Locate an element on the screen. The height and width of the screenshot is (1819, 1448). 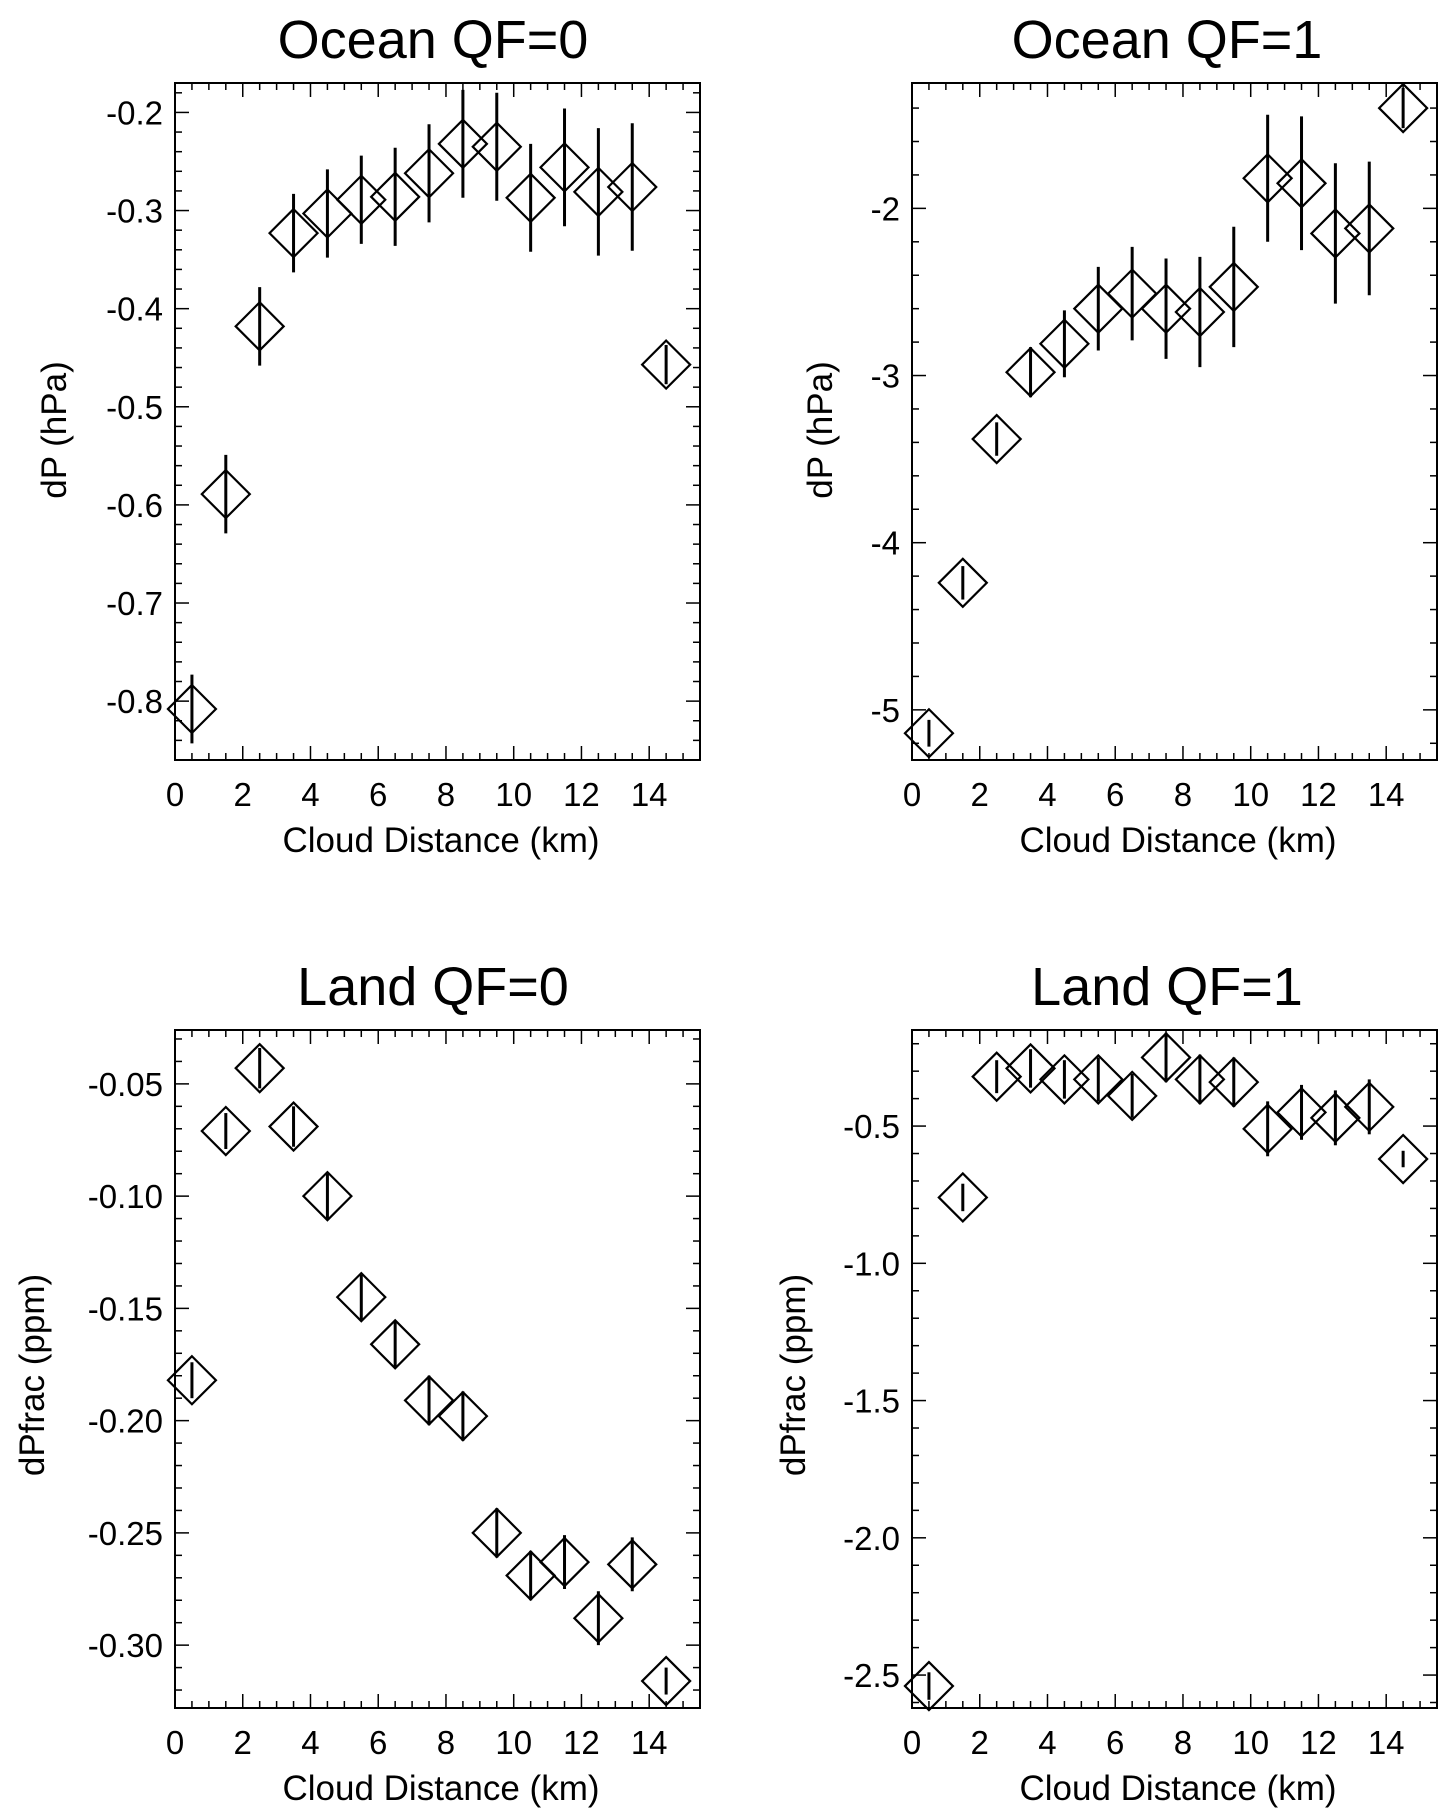
y-tick-label: -0.3 is located at coordinates (134, 211).